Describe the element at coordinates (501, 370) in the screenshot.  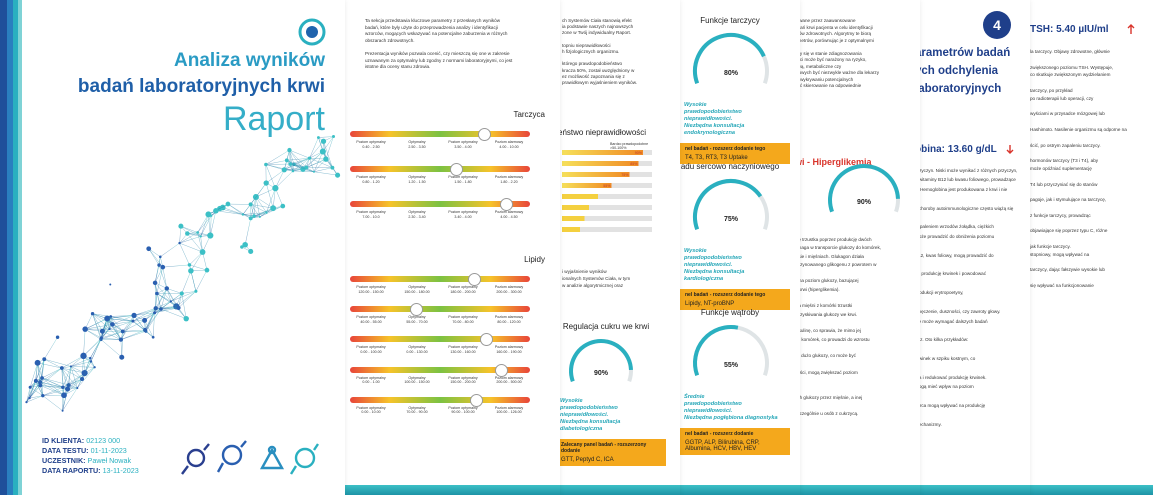
I see `range-marker` at that location.